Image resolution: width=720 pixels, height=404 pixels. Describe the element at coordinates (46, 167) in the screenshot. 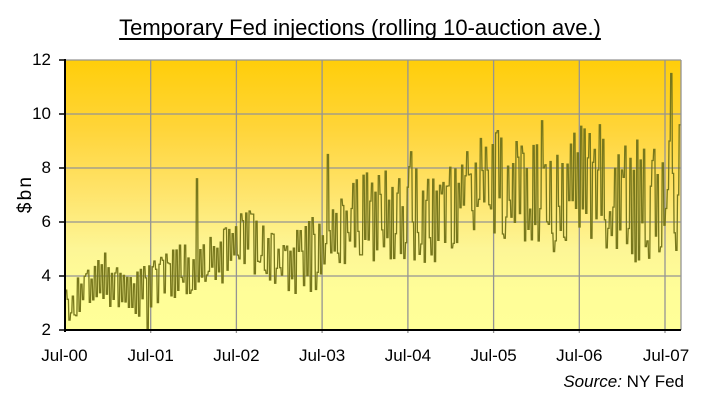

I see `svg-text: 8` at that location.